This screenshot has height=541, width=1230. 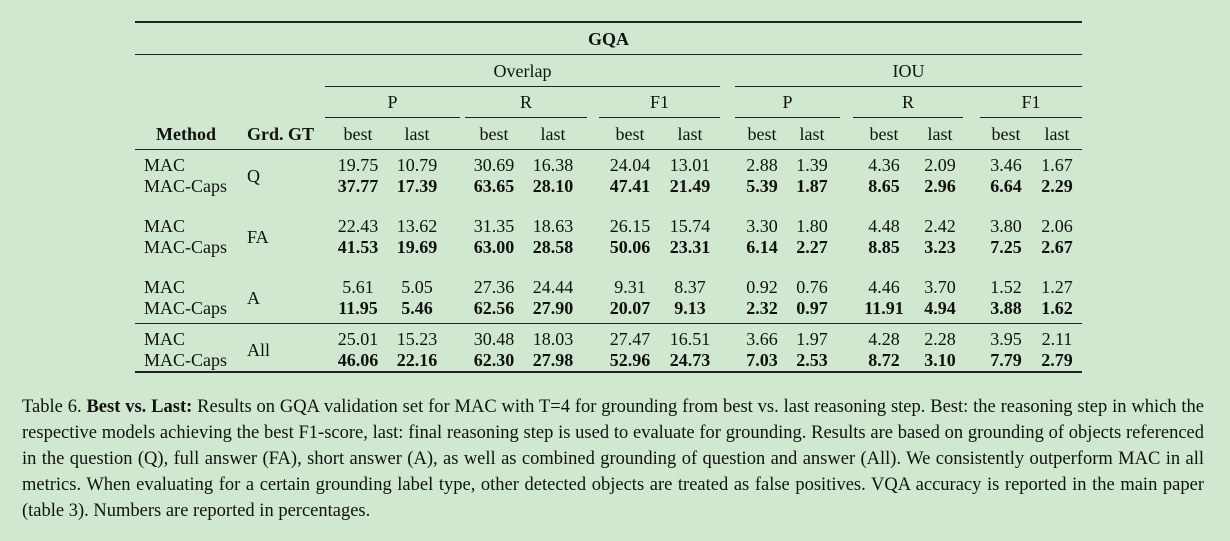 I want to click on overlap-rule, so click(x=522, y=86).